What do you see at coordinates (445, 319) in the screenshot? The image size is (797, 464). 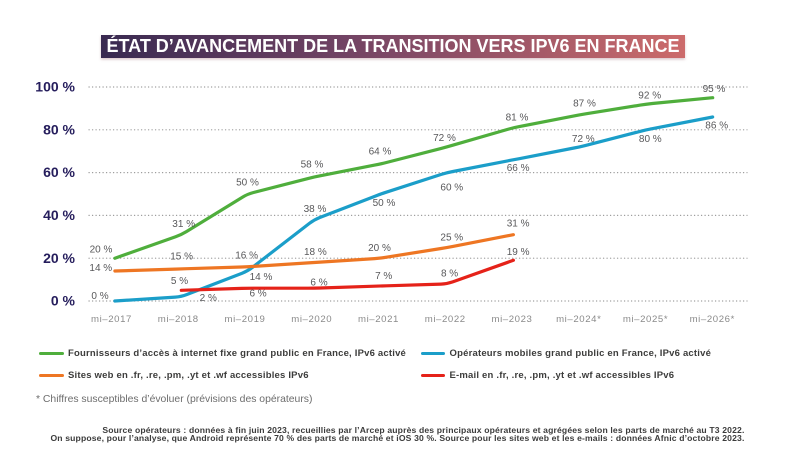 I see `svg-text: mi–2022` at bounding box center [445, 319].